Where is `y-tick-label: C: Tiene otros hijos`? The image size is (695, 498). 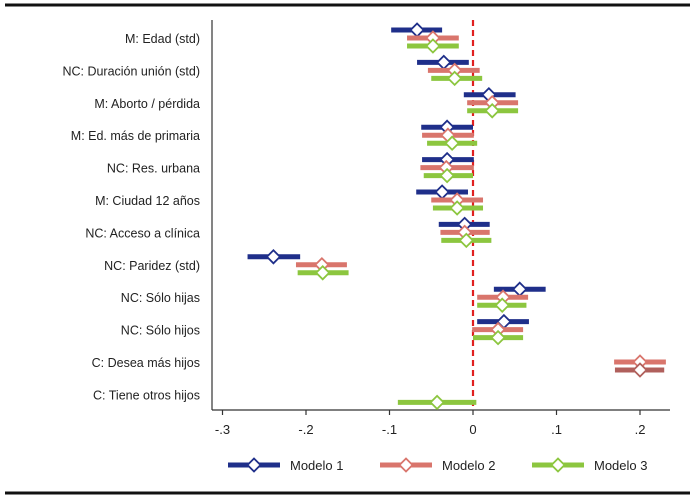 y-tick-label: C: Tiene otros hijos is located at coordinates (146, 395).